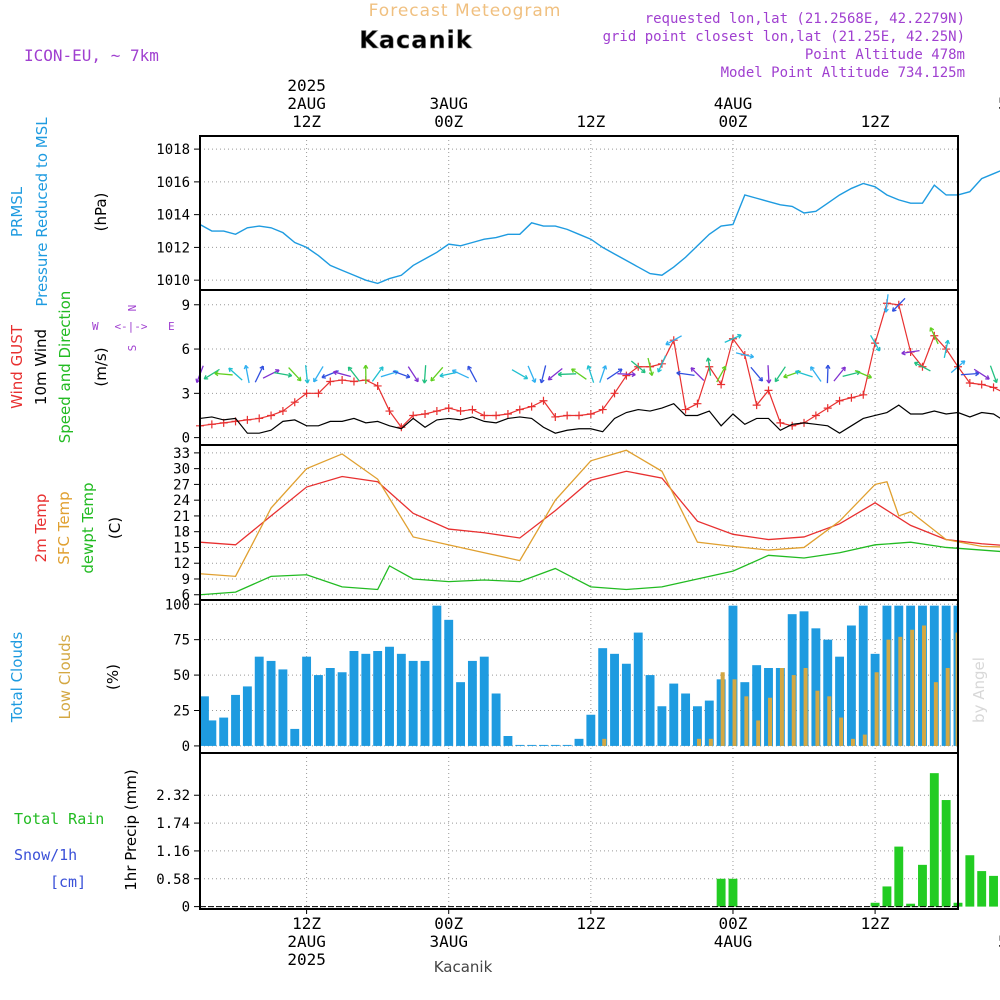  Describe the element at coordinates (177, 605) in the screenshot. I see `y-tick-label: 100` at that location.